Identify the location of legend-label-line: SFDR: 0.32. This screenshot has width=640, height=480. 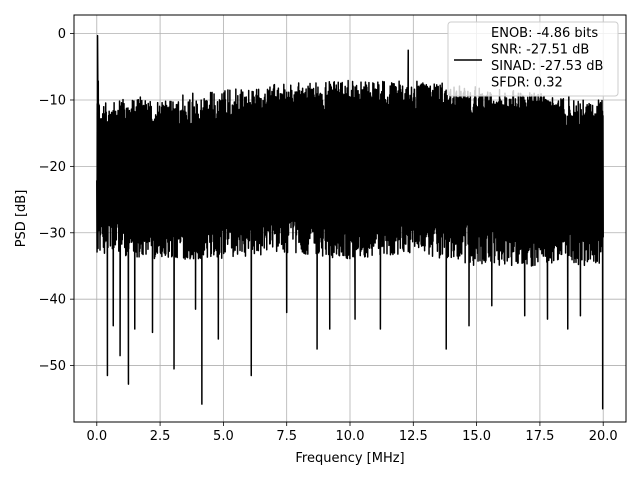
(527, 83).